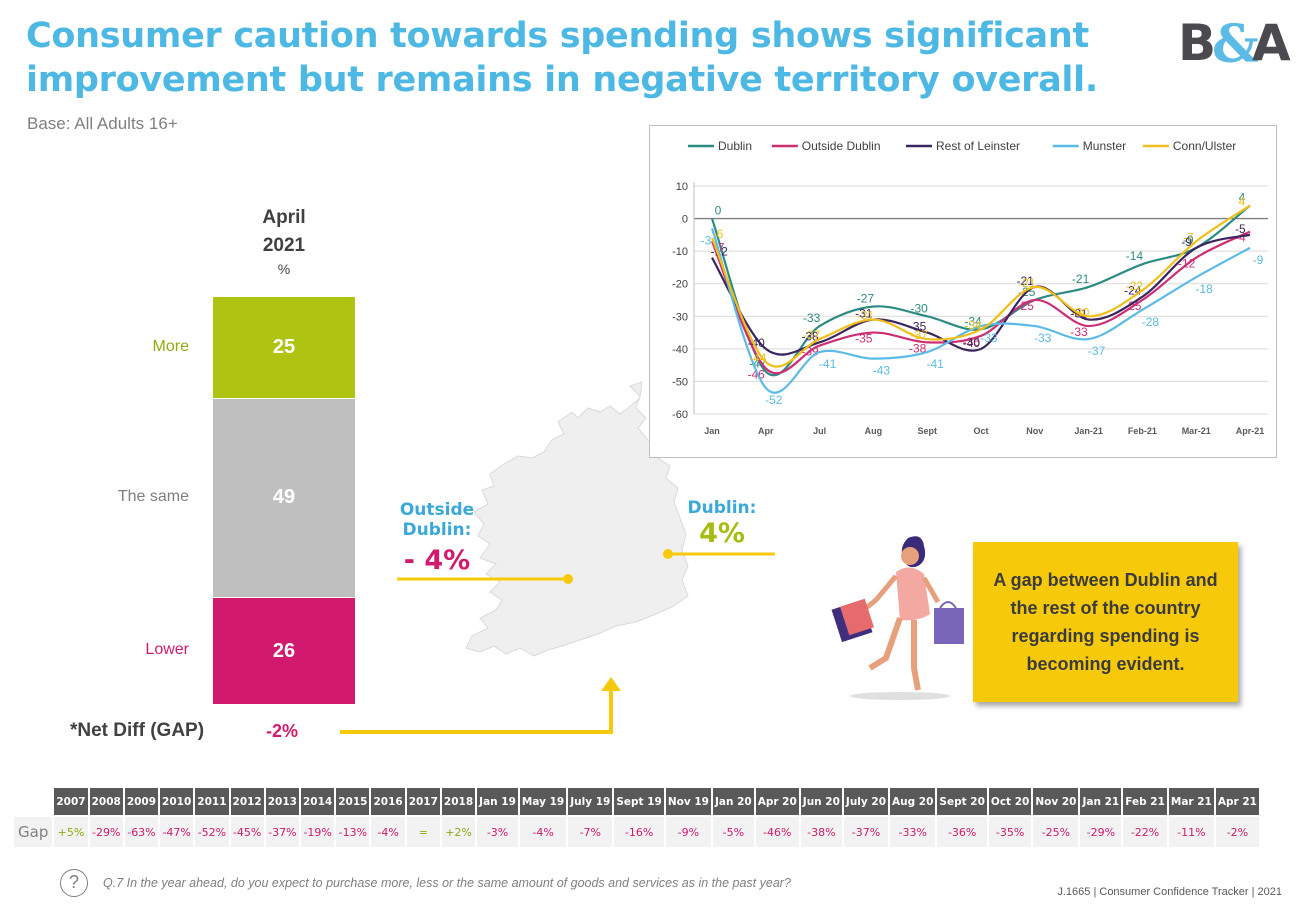 Image resolution: width=1310 pixels, height=908 pixels. I want to click on data-label: -35, so click(864, 339).